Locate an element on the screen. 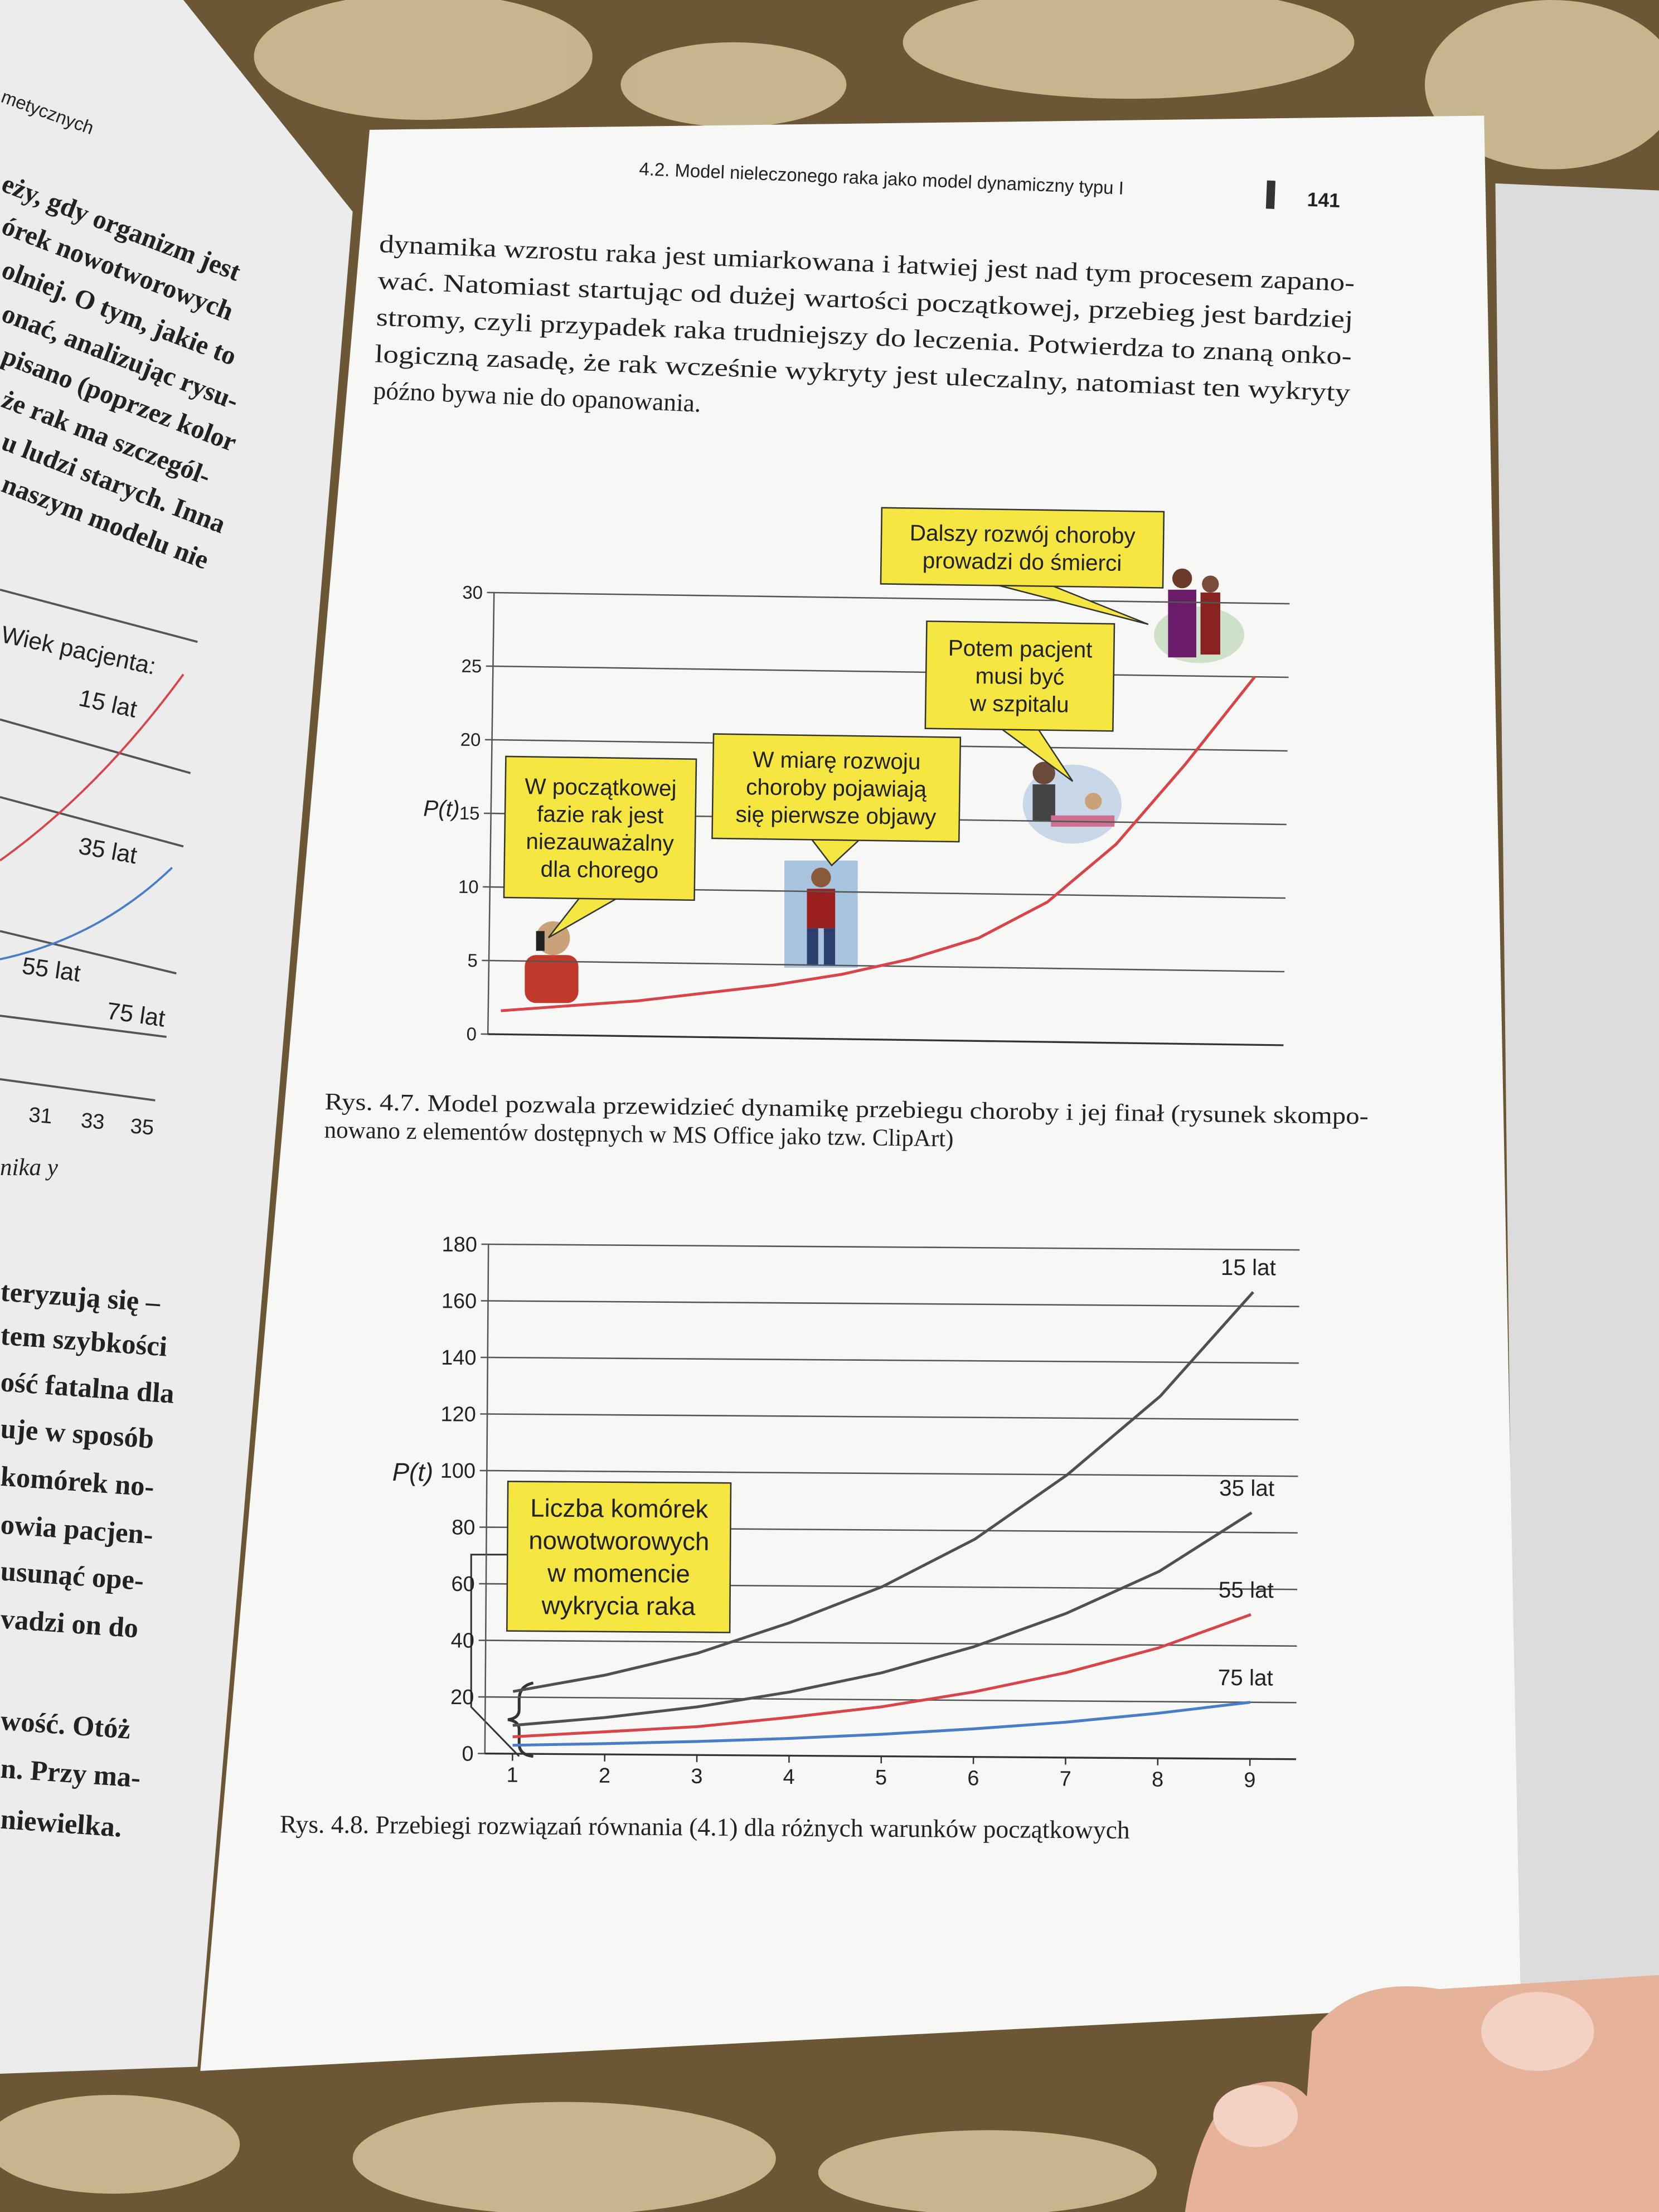 The height and width of the screenshot is (2212, 1659). callout-text: niezauważalny is located at coordinates (601, 842).